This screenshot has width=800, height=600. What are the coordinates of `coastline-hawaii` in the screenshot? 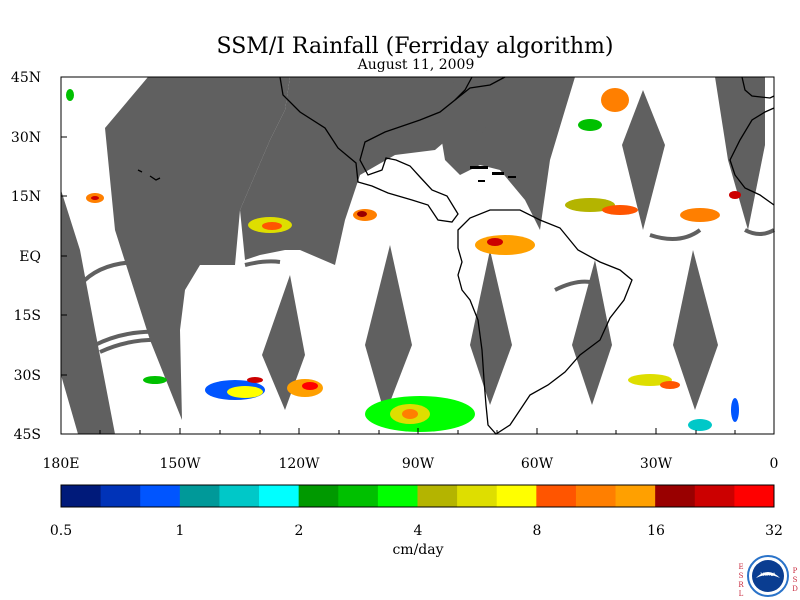 It's located at (149, 175).